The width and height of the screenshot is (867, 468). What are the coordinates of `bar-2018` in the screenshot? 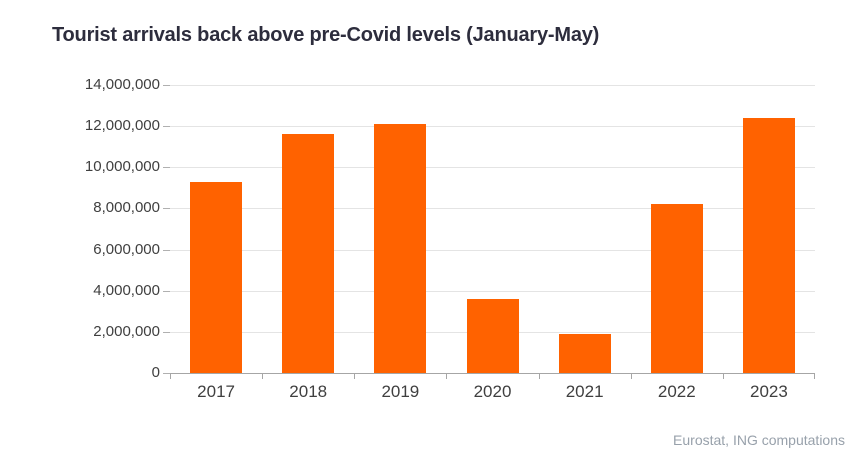 It's located at (308, 253).